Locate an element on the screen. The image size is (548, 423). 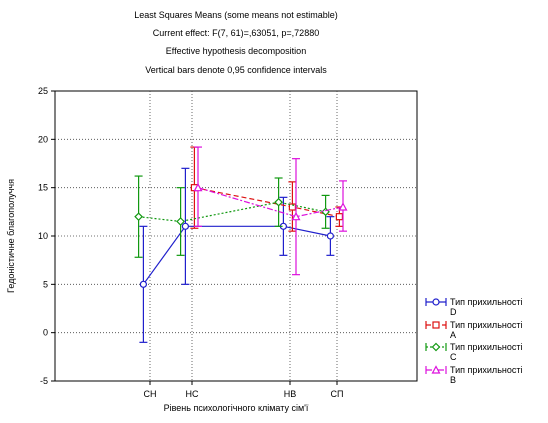
legend-label: Тип прихильності C is located at coordinates (486, 352).